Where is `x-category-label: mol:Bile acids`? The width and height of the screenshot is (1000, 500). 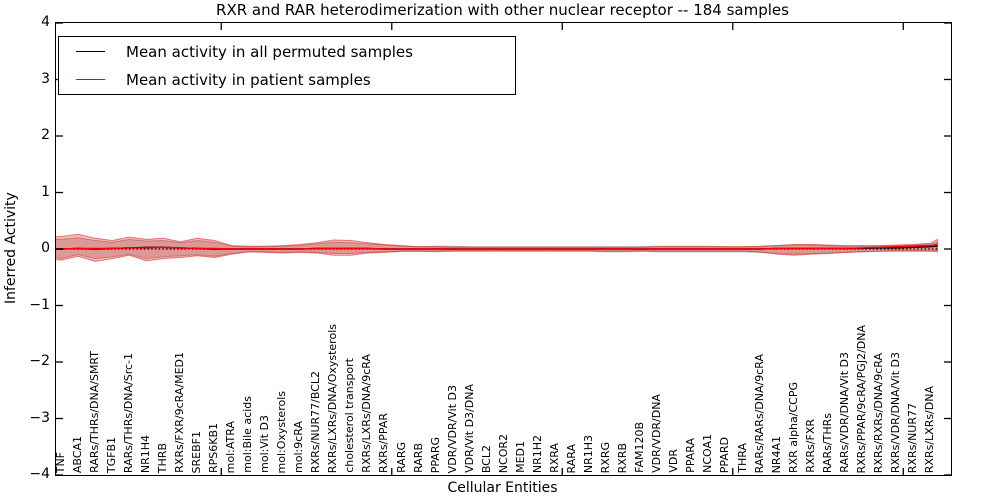
x-category-label: mol:Bile acids is located at coordinates (248, 434).